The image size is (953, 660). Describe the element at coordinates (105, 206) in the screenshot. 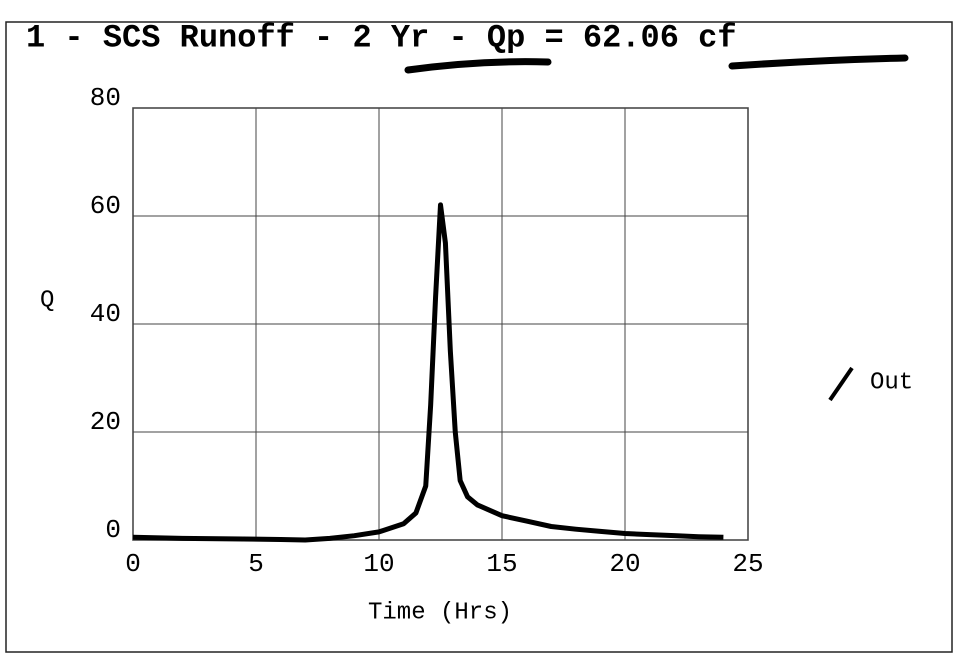

I see `y-tick-label: 60` at that location.